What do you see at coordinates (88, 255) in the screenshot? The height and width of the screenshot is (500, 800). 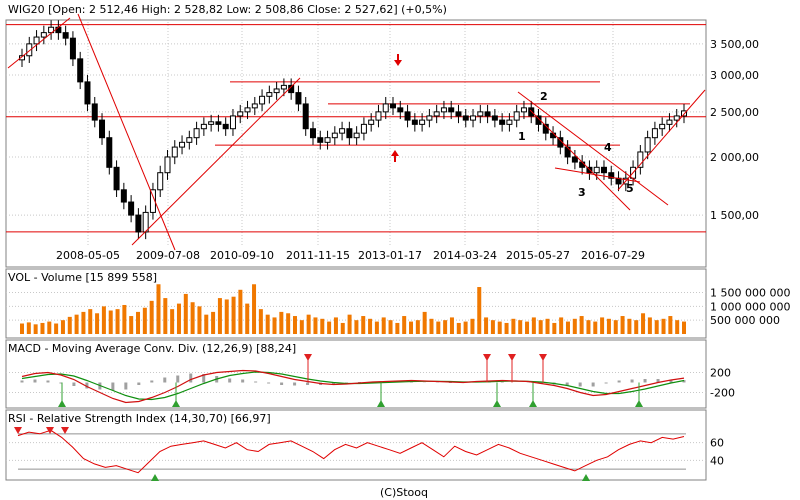 I see `price-x-tick-label: 2008-05-05` at bounding box center [88, 255].